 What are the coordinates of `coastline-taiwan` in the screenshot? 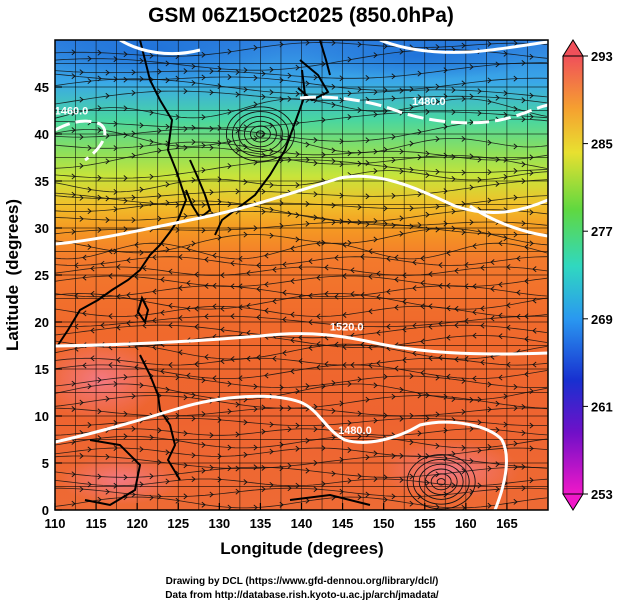 It's located at (143, 310).